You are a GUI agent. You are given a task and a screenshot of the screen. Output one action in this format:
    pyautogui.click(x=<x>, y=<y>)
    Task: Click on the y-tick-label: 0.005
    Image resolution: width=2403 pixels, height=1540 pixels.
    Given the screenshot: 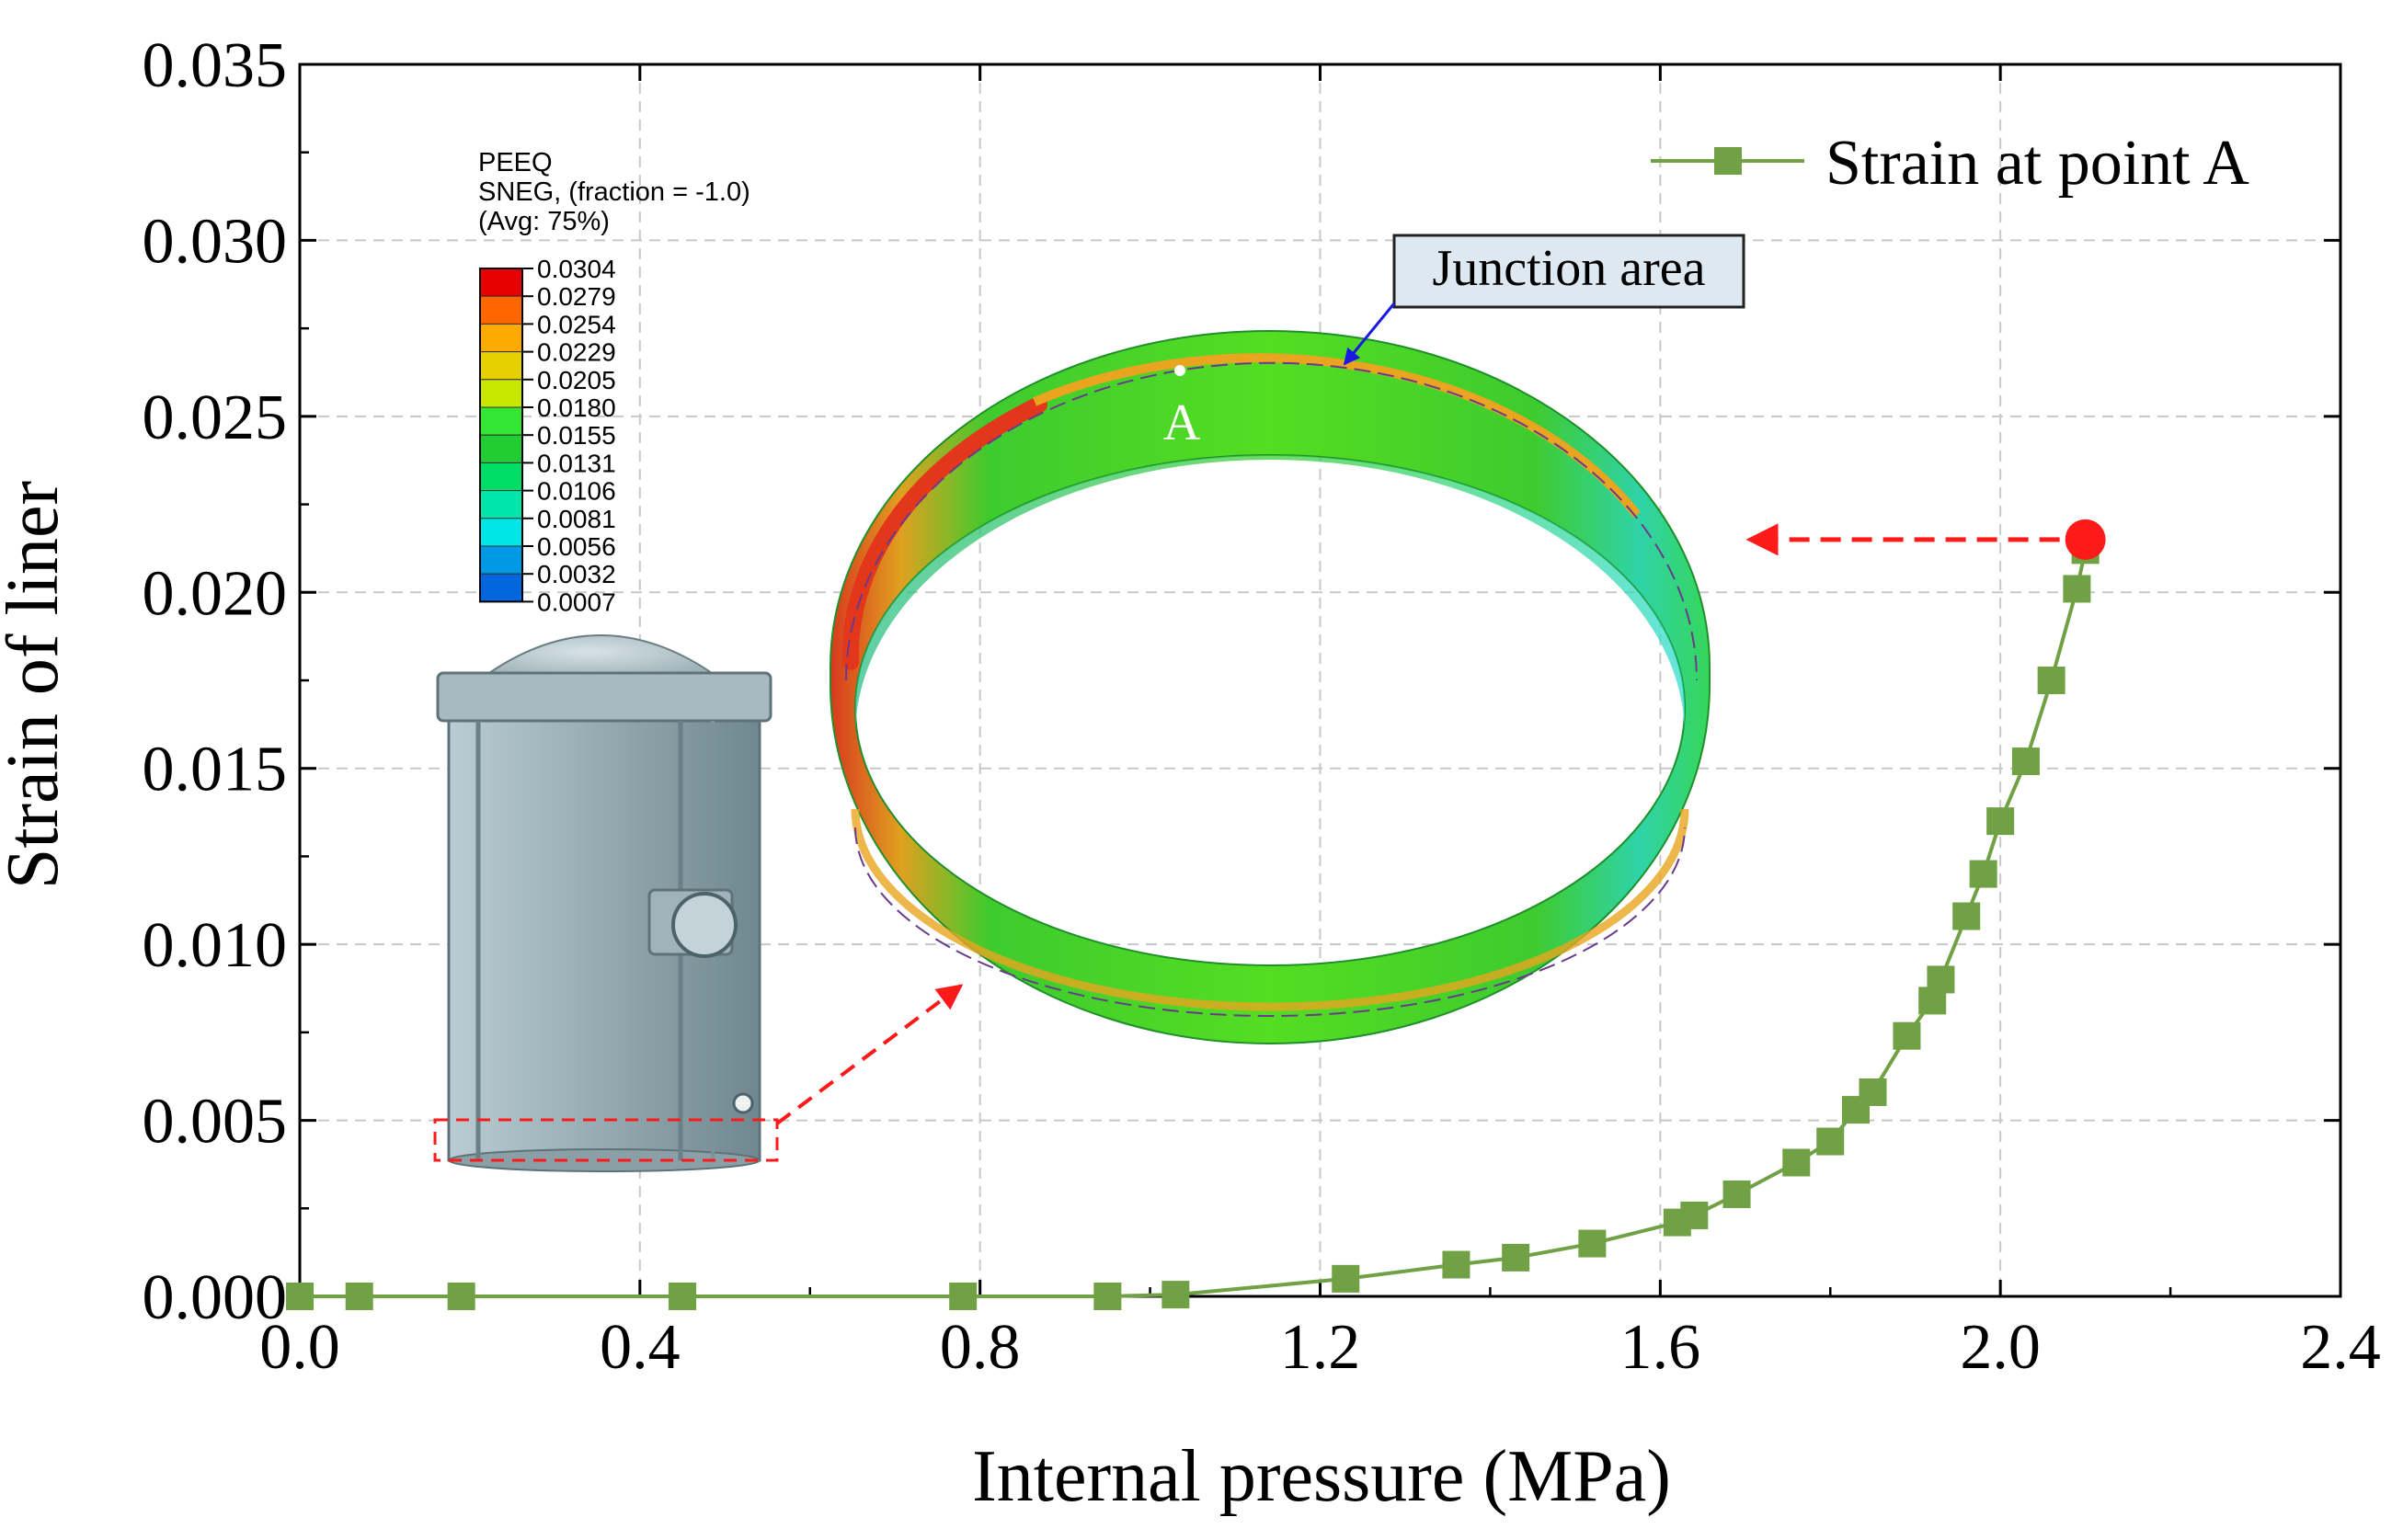 What is the action you would take?
    pyautogui.click(x=215, y=1122)
    